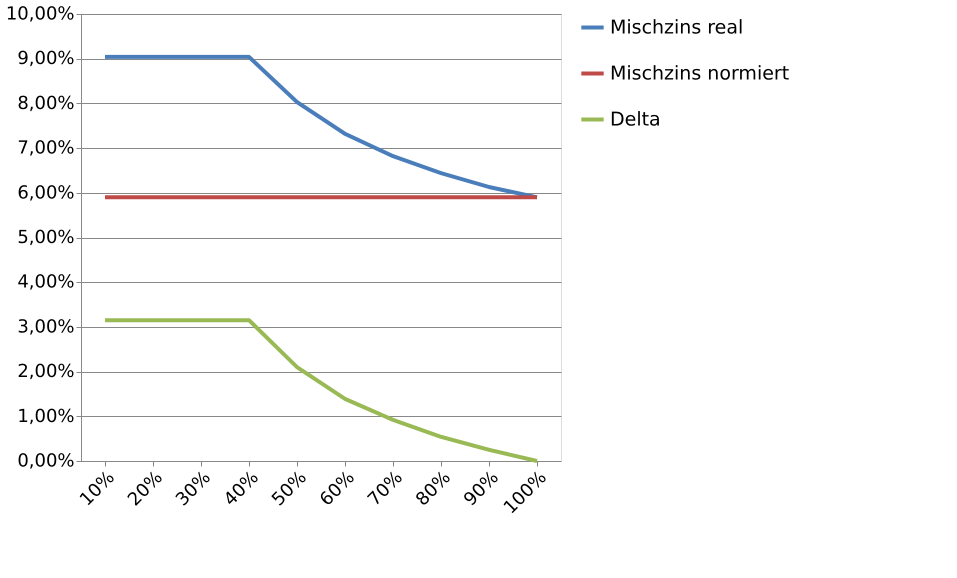  Describe the element at coordinates (45, 371) in the screenshot. I see `y-tick-label: 2,00%` at that location.